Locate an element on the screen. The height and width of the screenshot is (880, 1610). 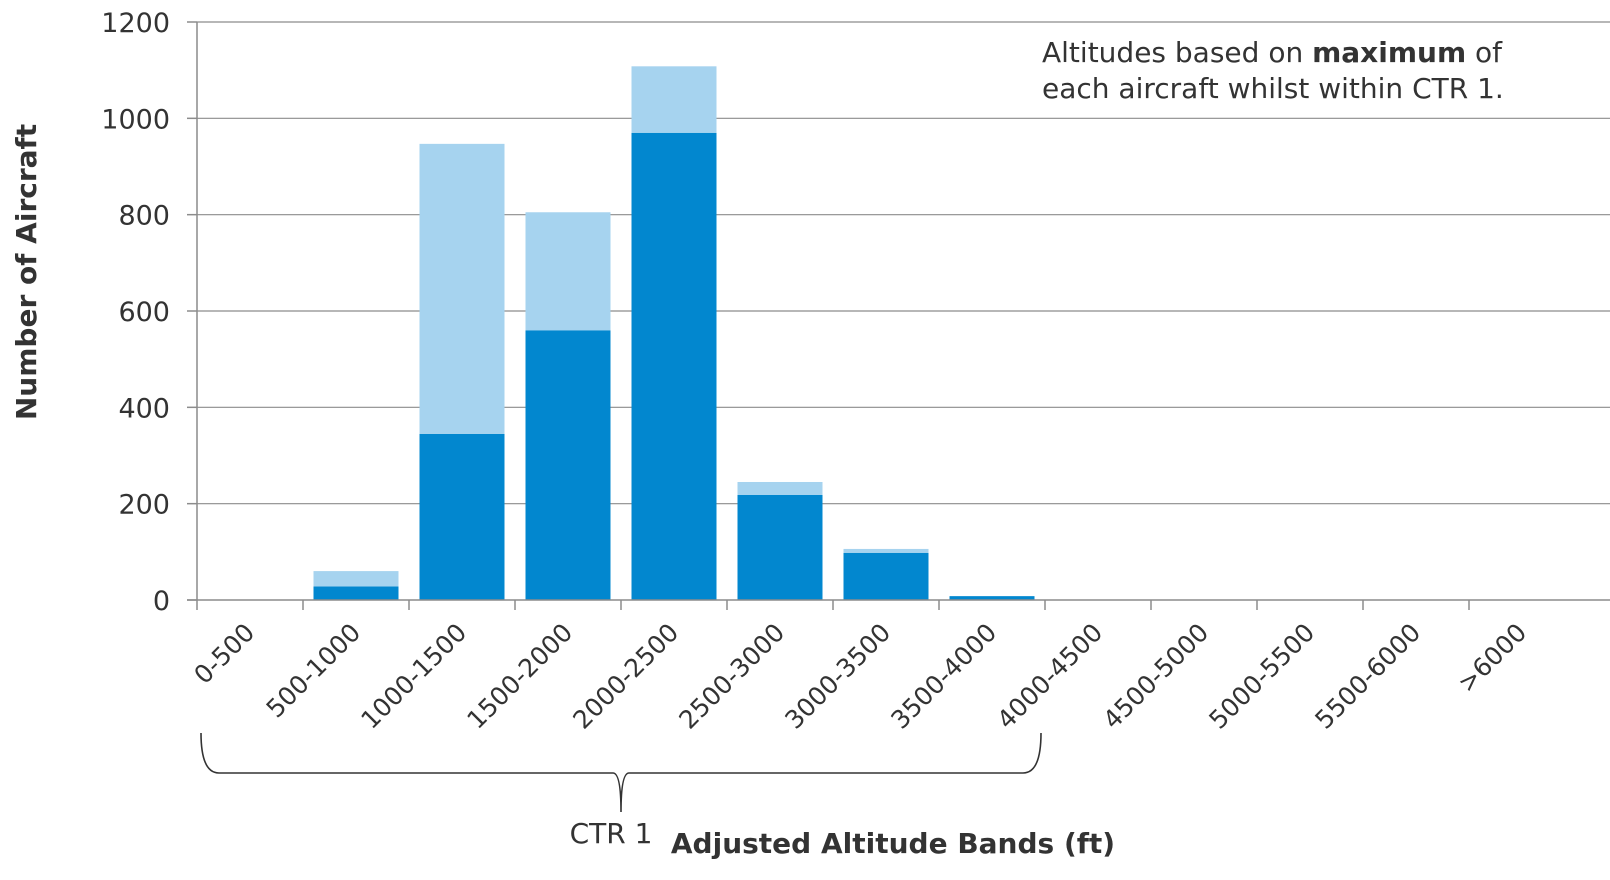
y-tick-label-200: 200 is located at coordinates (144, 505).